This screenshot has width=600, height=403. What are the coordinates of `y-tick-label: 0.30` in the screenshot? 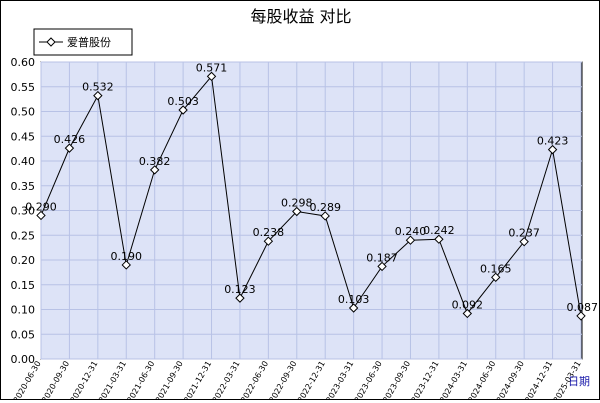 It's located at (23, 211).